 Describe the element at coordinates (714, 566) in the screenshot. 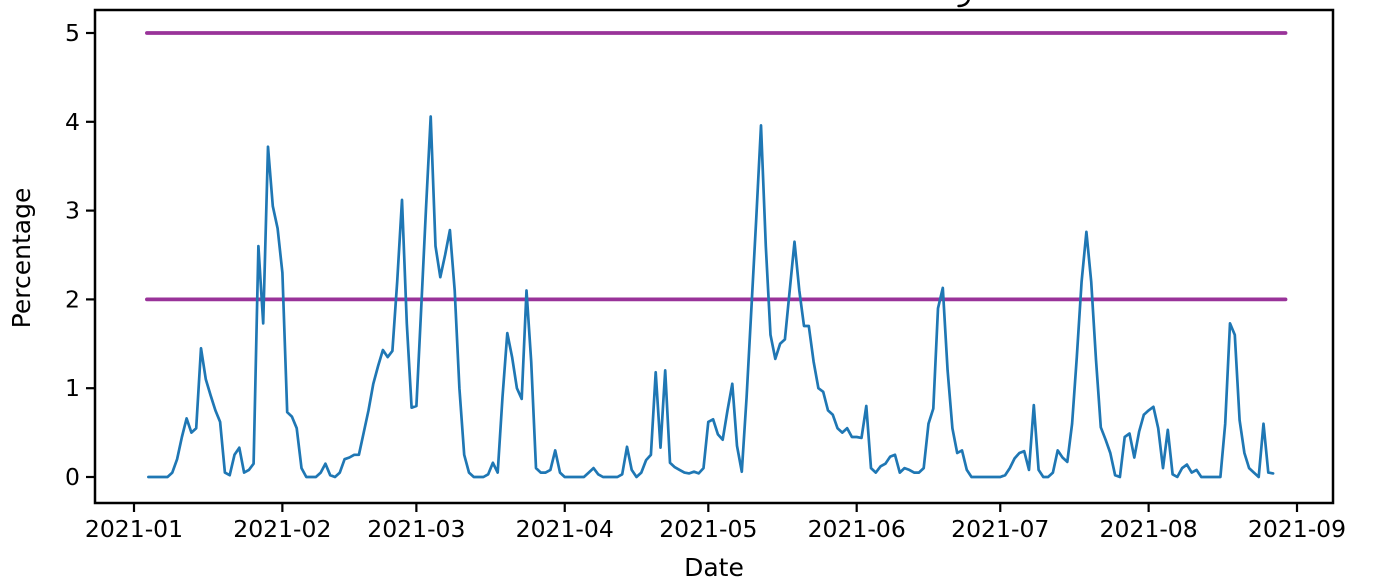

I see `x-axis-label: Date` at that location.